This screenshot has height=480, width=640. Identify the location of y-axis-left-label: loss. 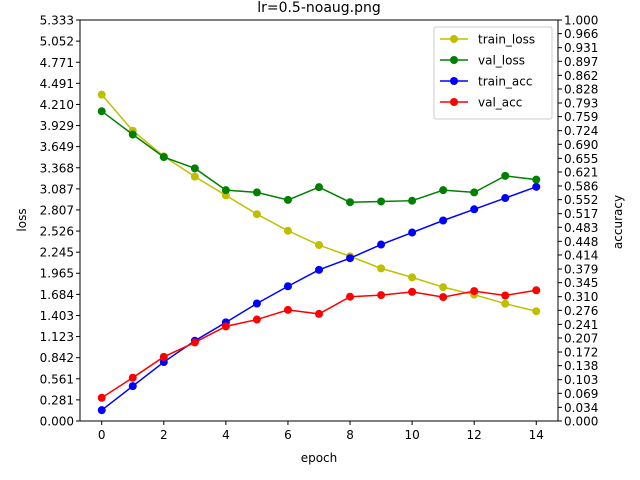
(22, 219).